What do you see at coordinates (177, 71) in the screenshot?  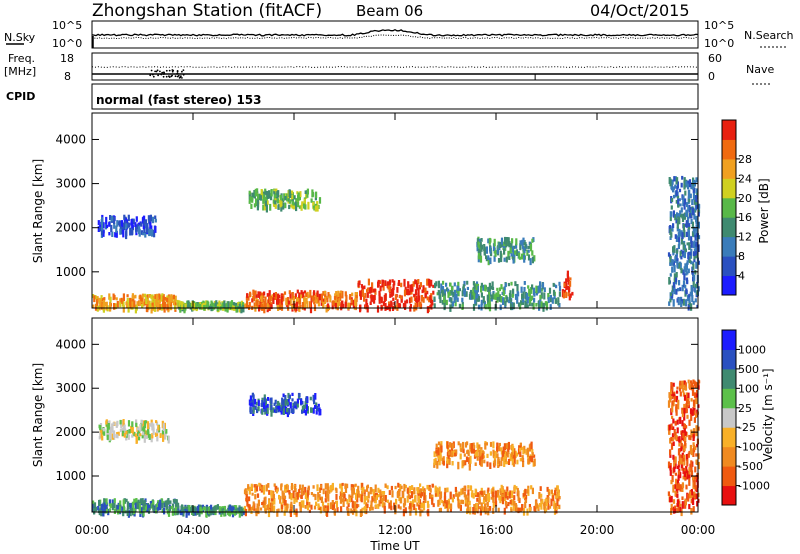 I see `nave-scatter-dot` at bounding box center [177, 71].